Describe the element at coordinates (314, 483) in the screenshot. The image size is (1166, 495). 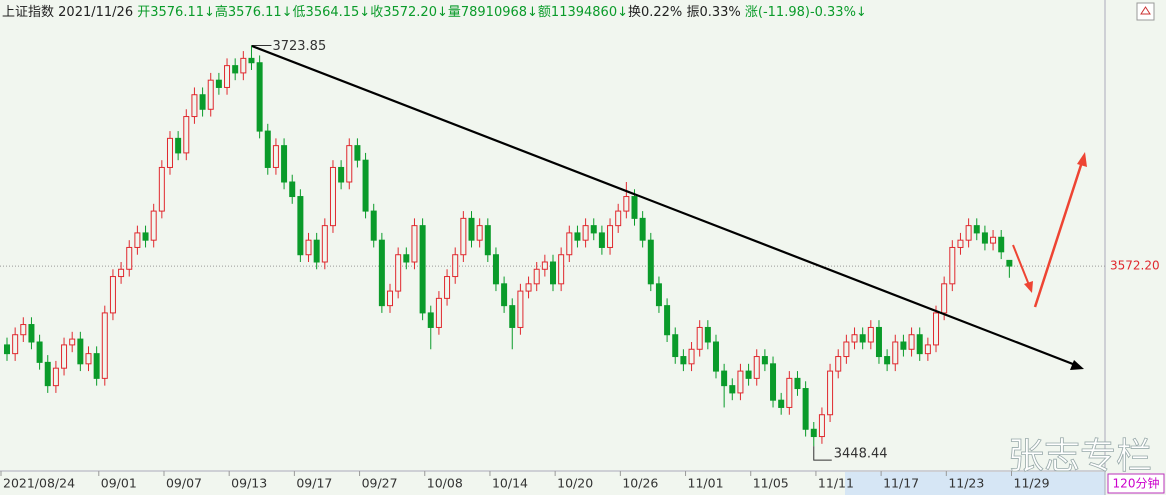
I see `x-tick-label: 09/17` at that location.